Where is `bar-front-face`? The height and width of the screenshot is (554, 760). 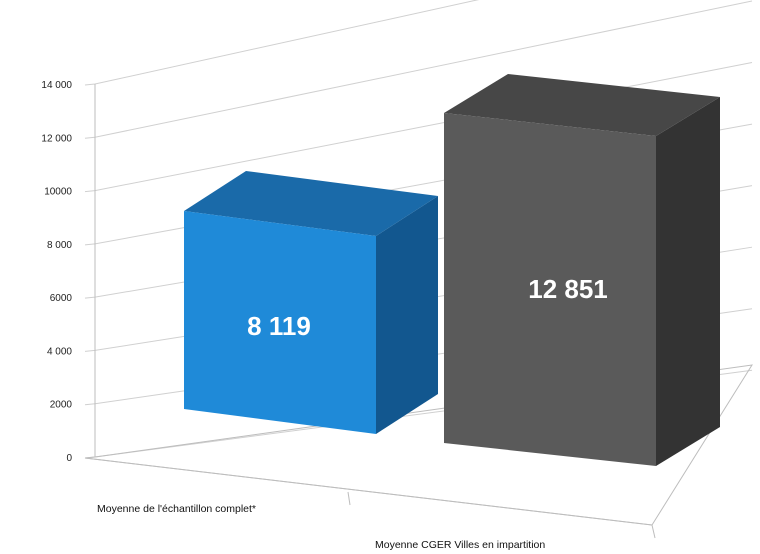 bar-front-face is located at coordinates (280, 322).